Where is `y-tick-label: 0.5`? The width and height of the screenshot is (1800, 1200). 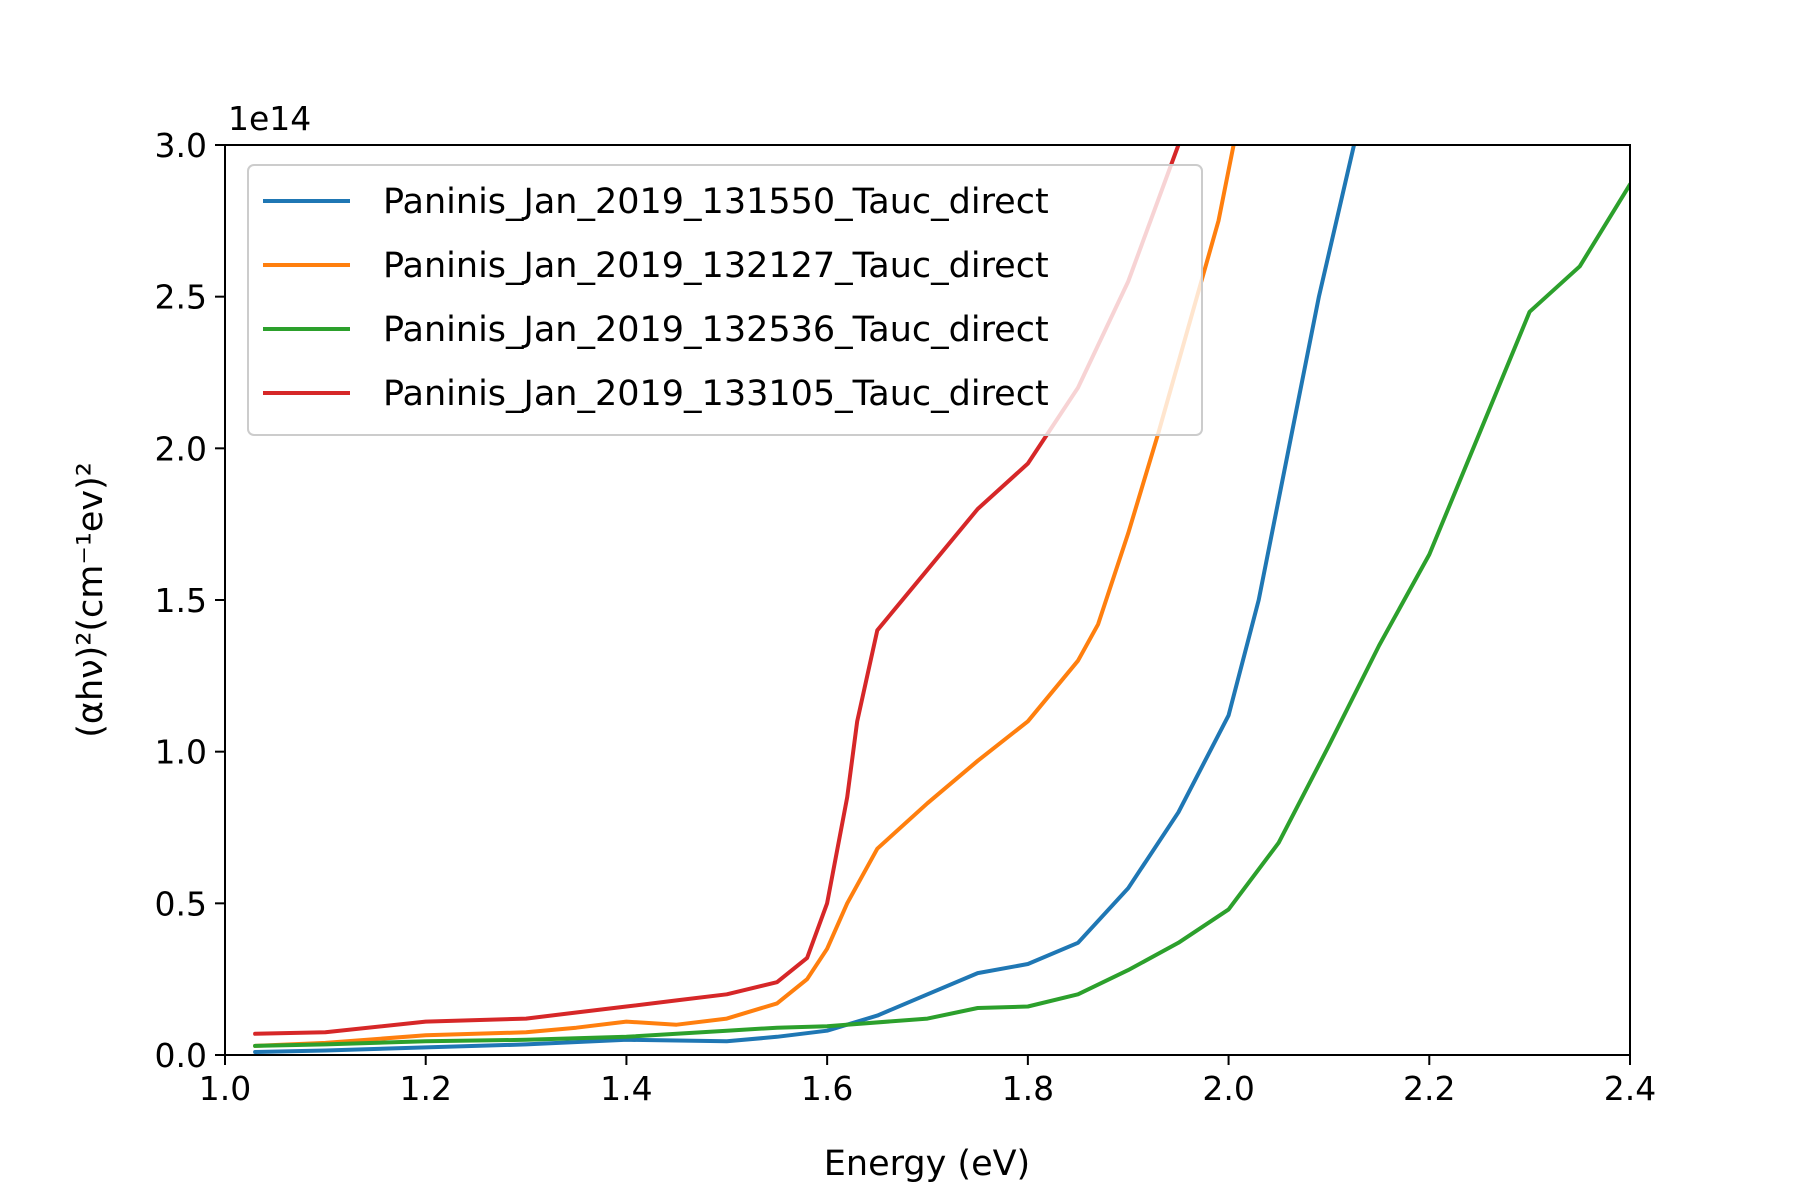
y-tick-label: 0.5 is located at coordinates (181, 903).